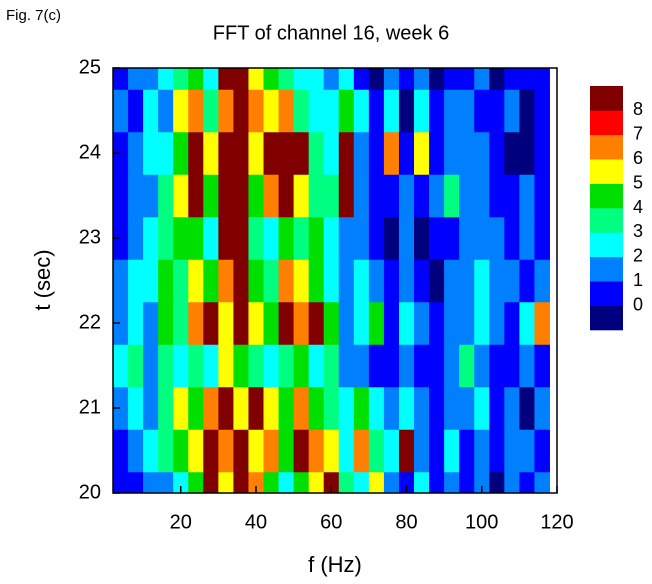 This screenshot has height=584, width=652. What do you see at coordinates (638, 231) in the screenshot?
I see `colorbar-label: 3` at bounding box center [638, 231].